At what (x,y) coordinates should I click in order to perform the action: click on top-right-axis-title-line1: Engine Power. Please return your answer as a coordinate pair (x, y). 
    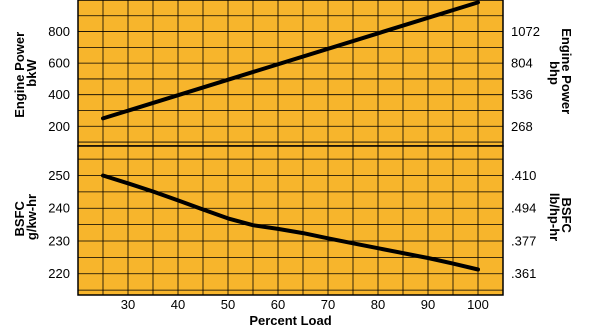
    Looking at the image, I should click on (566, 71).